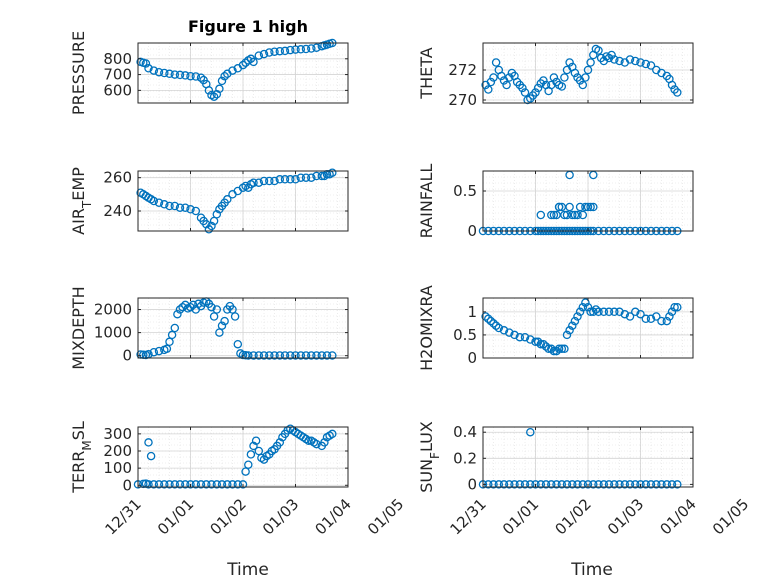 The width and height of the screenshot is (778, 583). What do you see at coordinates (248, 26) in the screenshot?
I see `figure-title: Figure 1 high` at bounding box center [248, 26].